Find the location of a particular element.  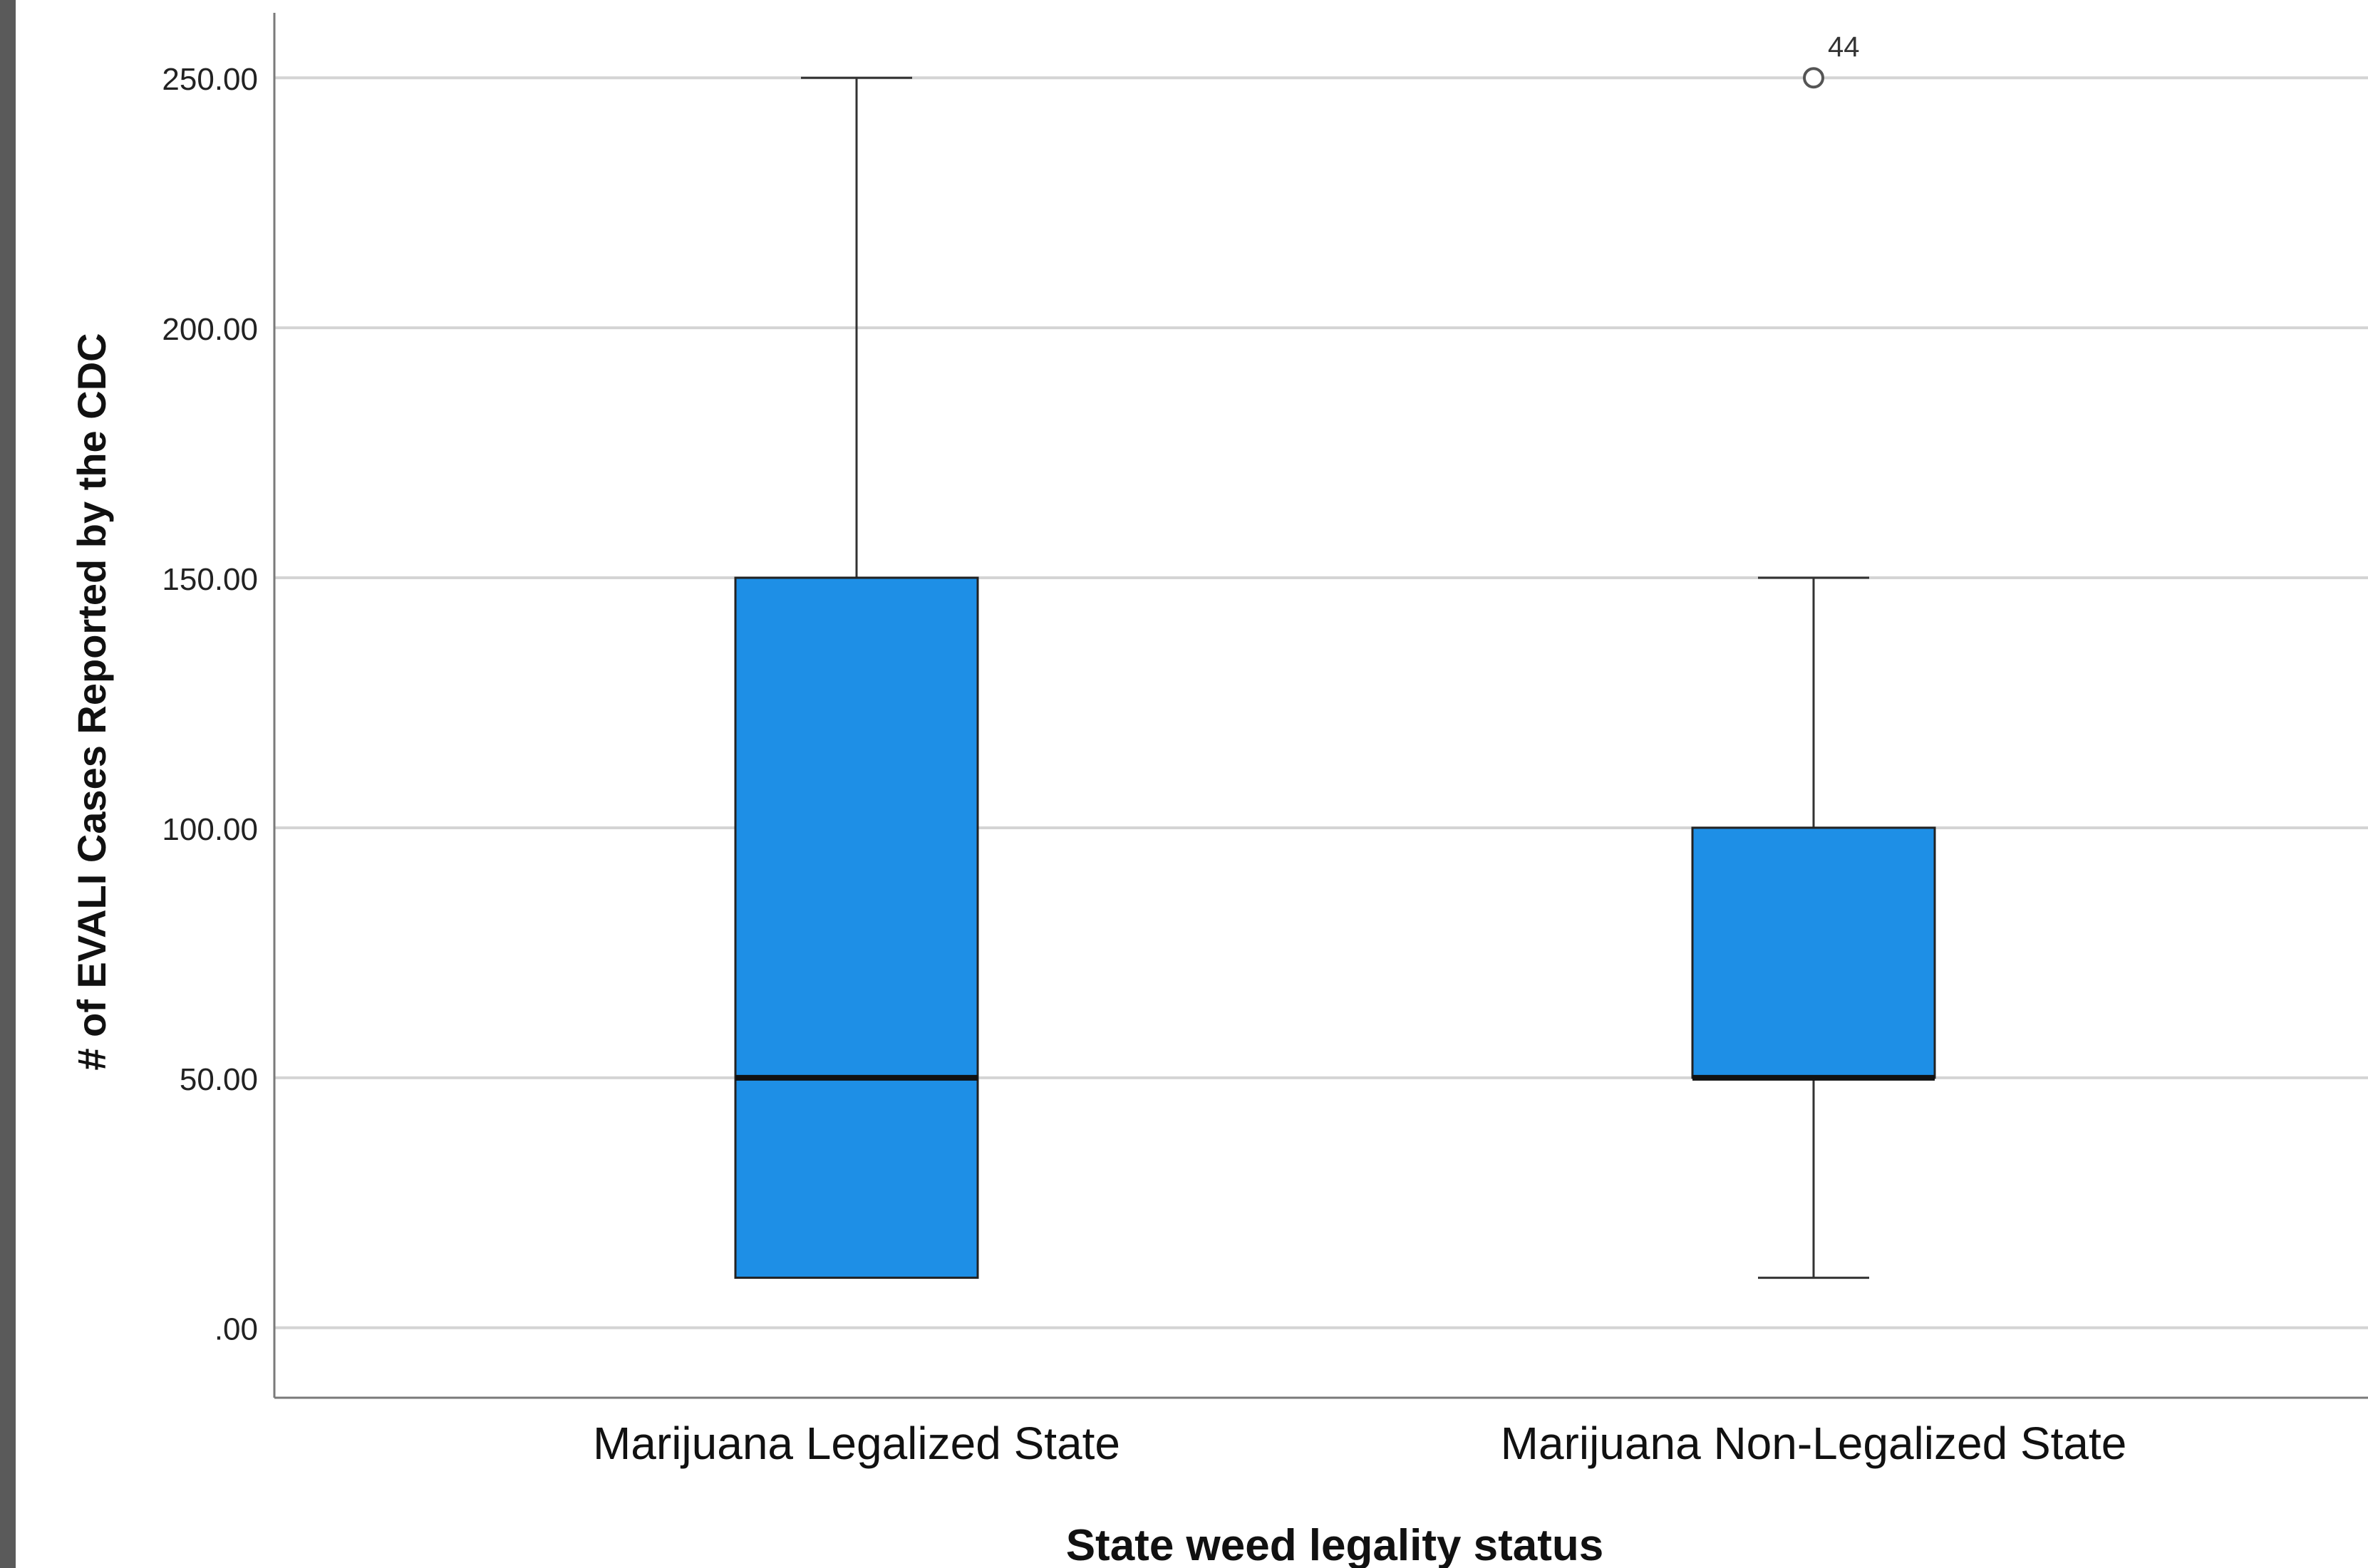

y-axis-title: # of EVALI Cases Reported by the CDC is located at coordinates (91, 701).